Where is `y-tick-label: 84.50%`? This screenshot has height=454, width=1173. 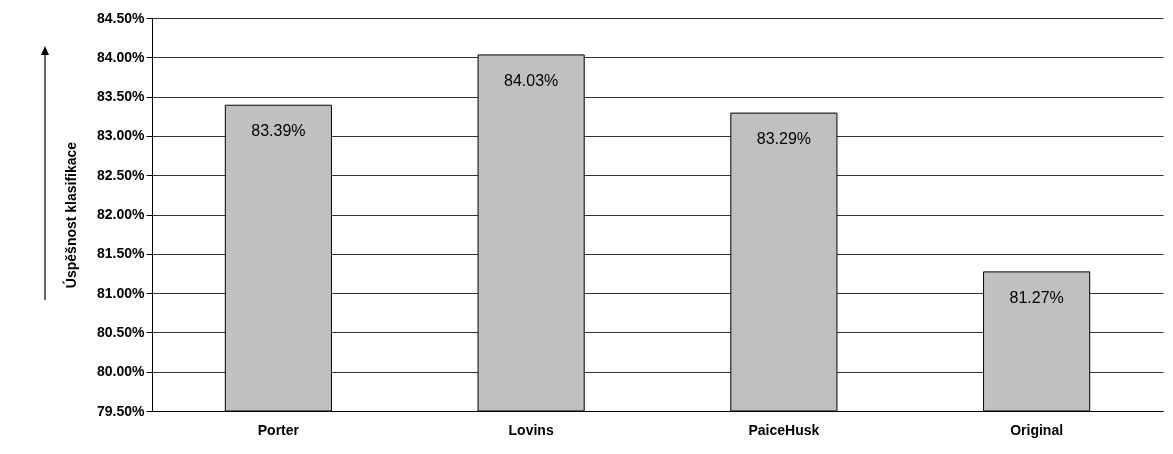
y-tick-label: 84.50% is located at coordinates (121, 17).